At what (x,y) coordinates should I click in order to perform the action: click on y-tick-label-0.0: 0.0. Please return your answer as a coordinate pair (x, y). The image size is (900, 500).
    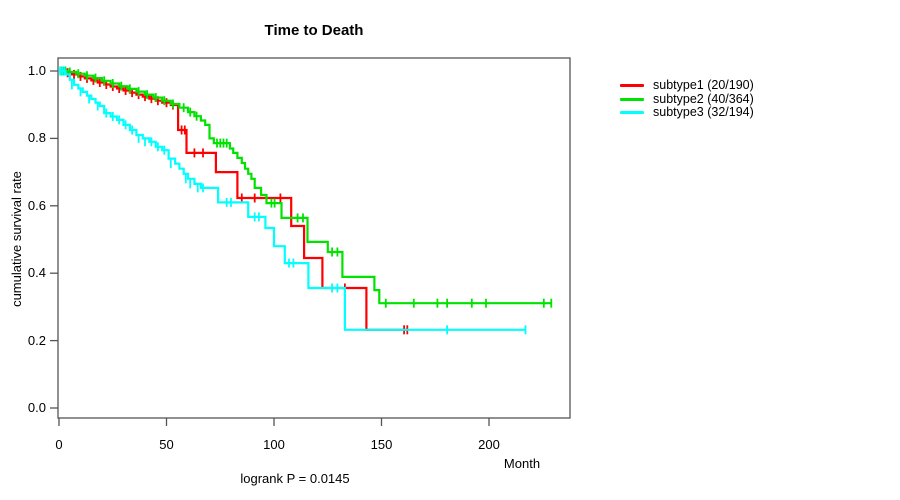
    Looking at the image, I should click on (36, 407).